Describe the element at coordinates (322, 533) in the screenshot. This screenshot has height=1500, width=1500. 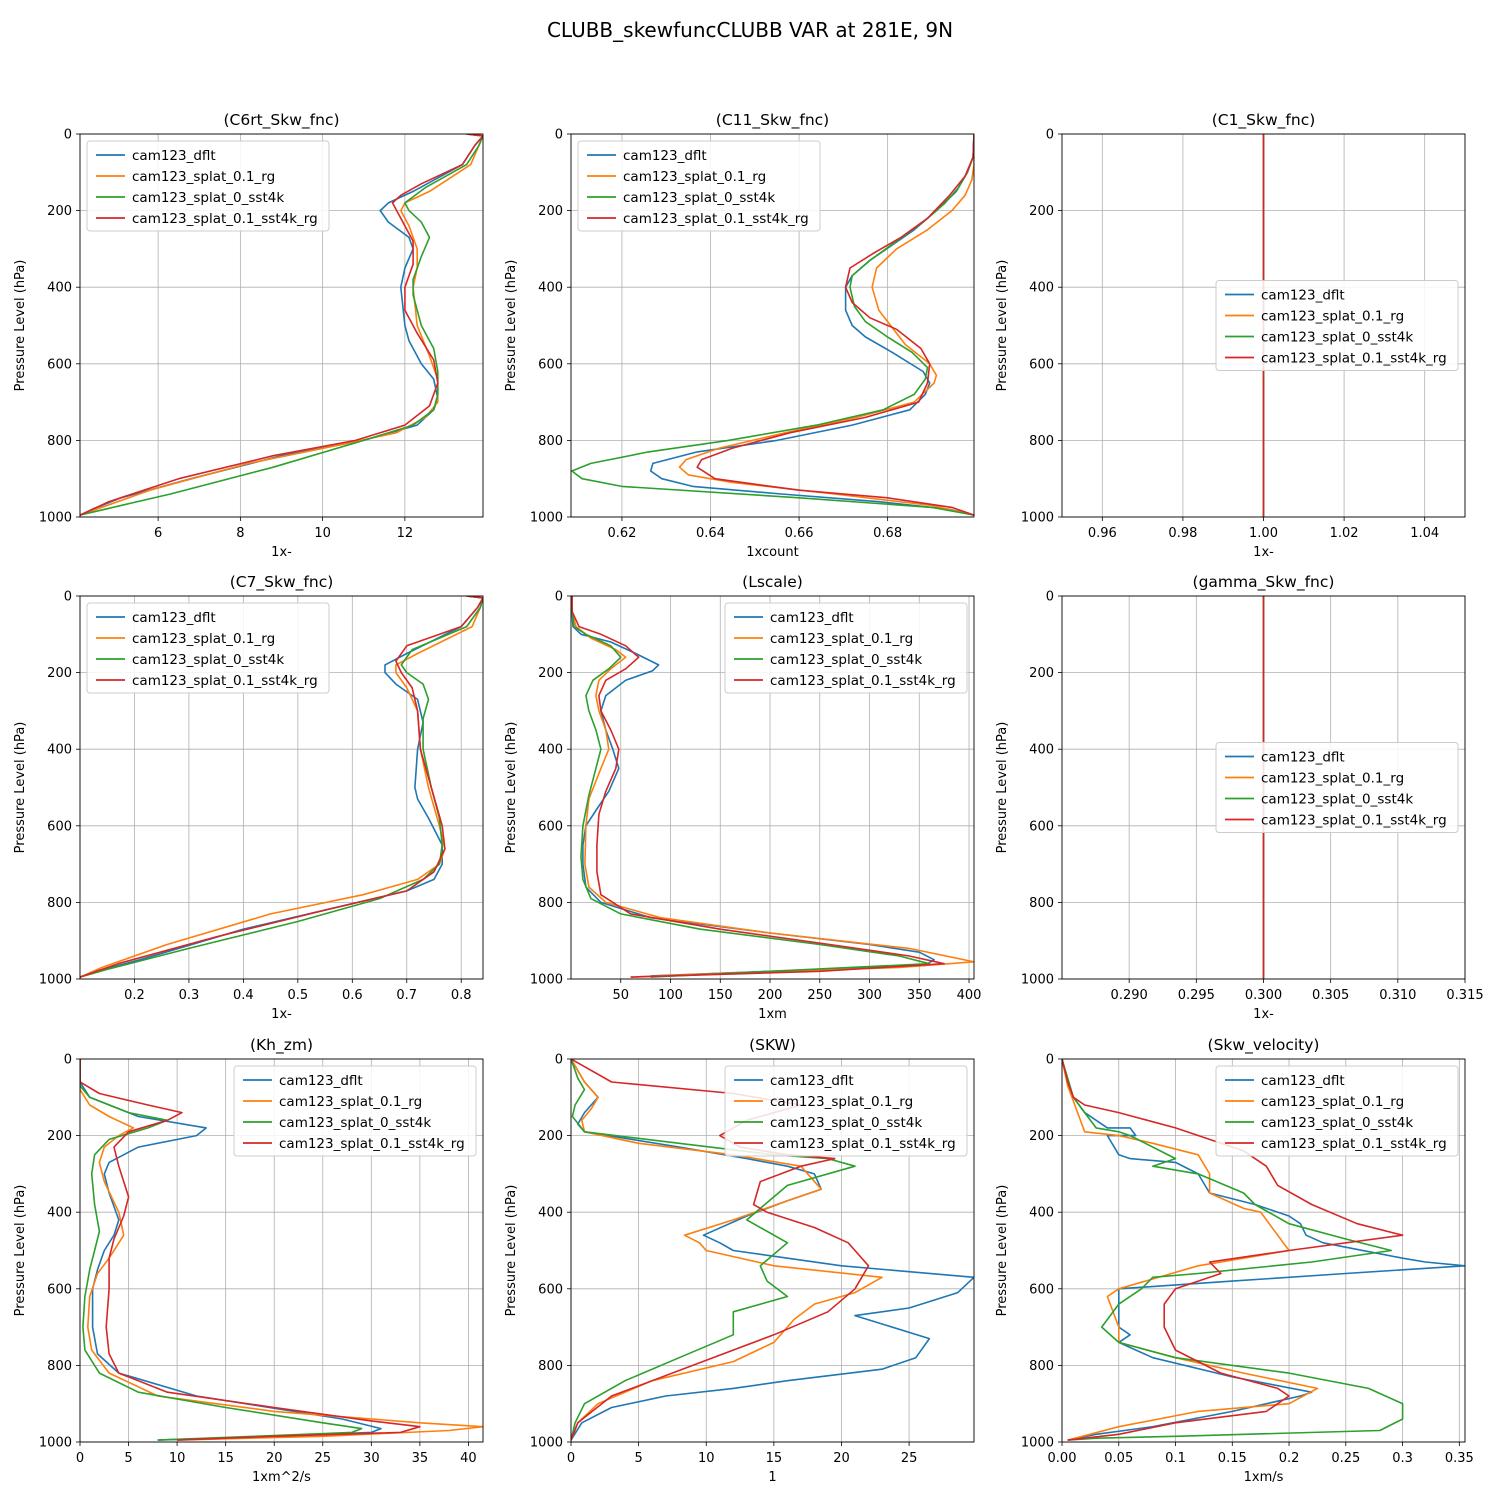
I see `x-tick-label: 10` at that location.